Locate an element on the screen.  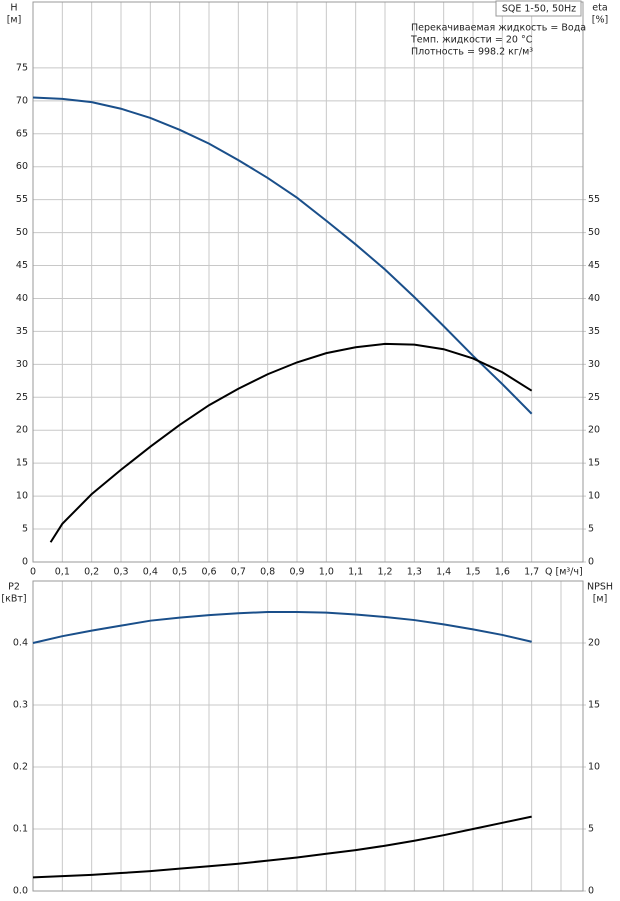
x-tick-label: 0,2 is located at coordinates (91, 572).